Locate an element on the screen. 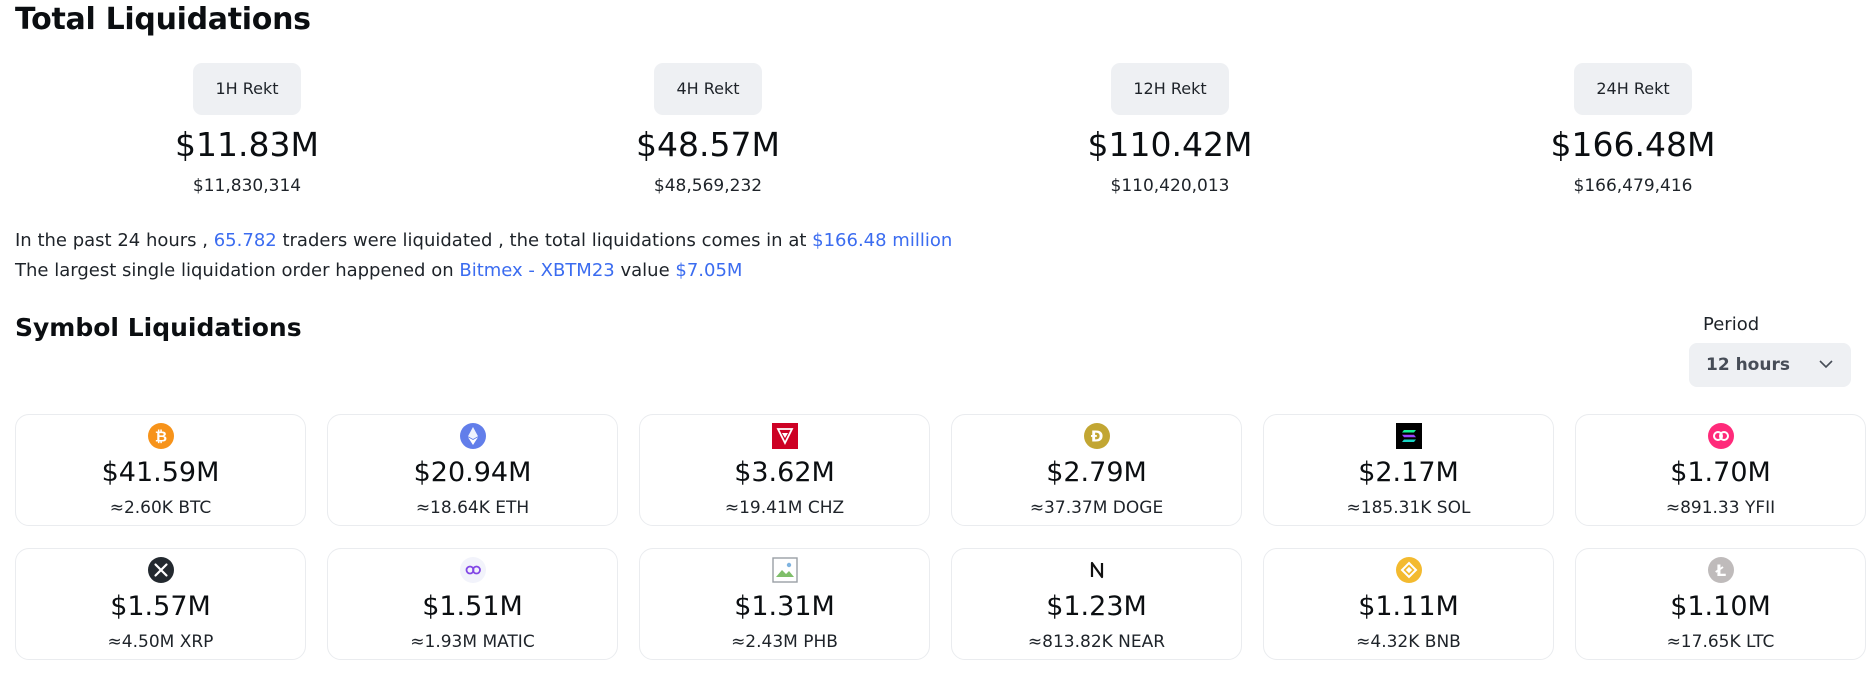 This screenshot has width=1876, height=687. symbol-usd-value: $2.17M is located at coordinates (1408, 472).